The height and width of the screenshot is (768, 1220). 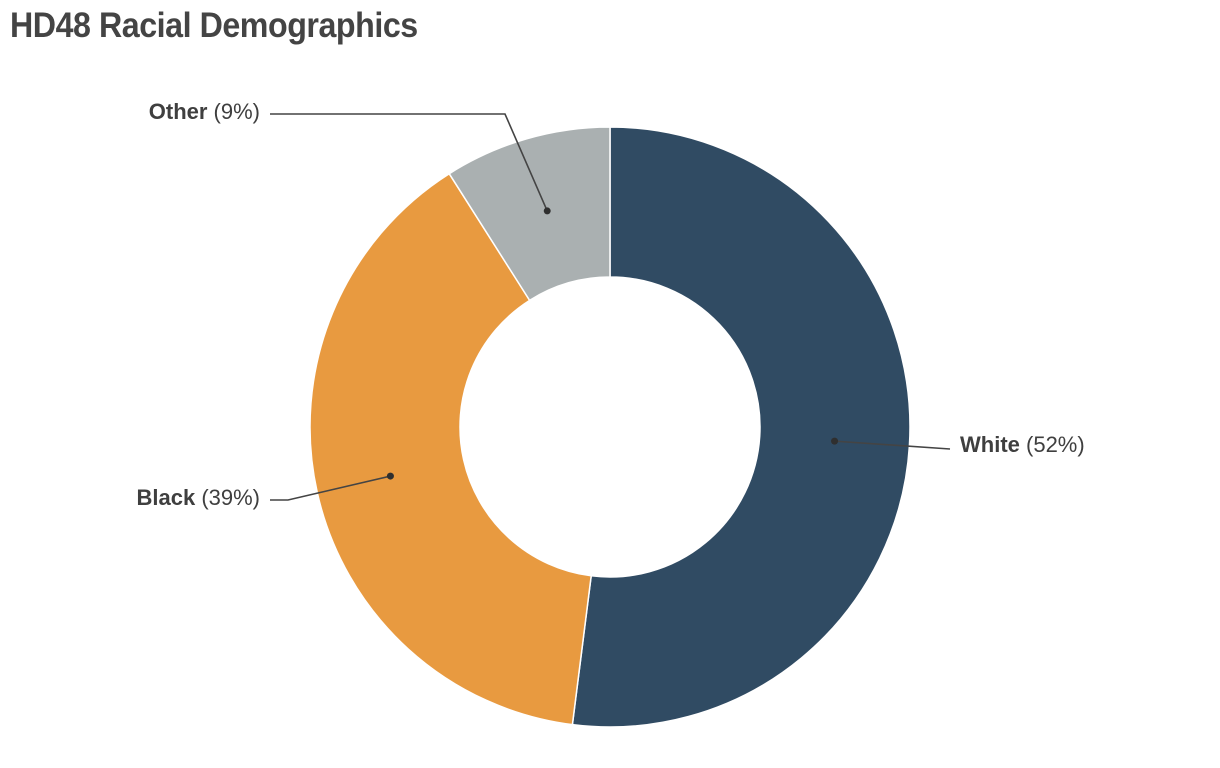 I want to click on slice-label-value-other: (9%), so click(x=233, y=111).